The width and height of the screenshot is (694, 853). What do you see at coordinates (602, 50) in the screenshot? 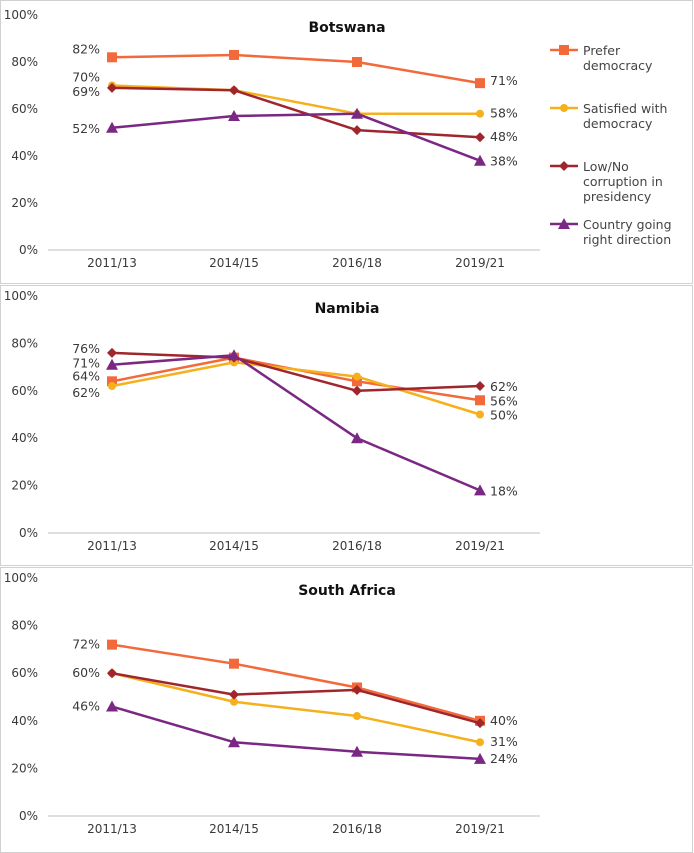
I see `legend-label: Prefer` at bounding box center [602, 50].